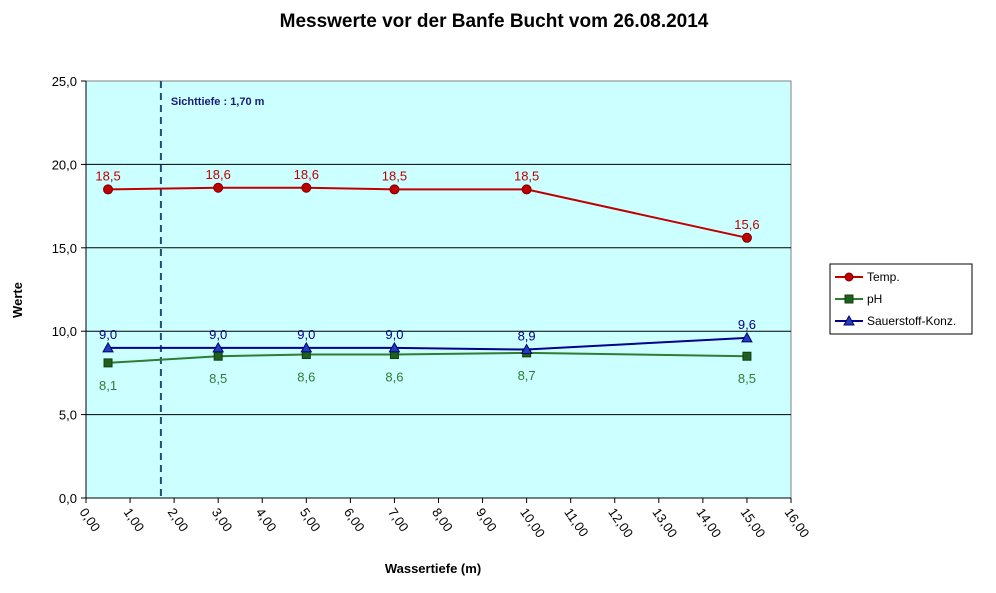 Image resolution: width=996 pixels, height=593 pixels. Describe the element at coordinates (68, 415) in the screenshot. I see `y-tick-label: 5,0` at that location.